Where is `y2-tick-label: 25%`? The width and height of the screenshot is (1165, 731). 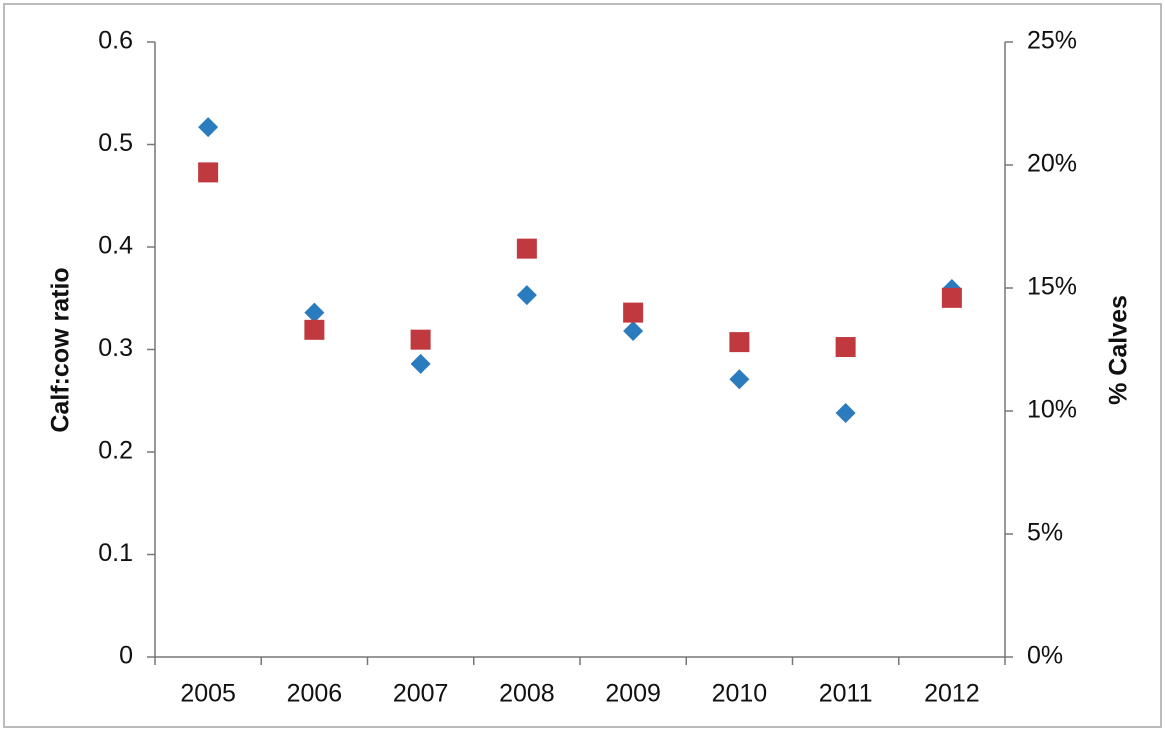 y2-tick-label: 25% is located at coordinates (1052, 41).